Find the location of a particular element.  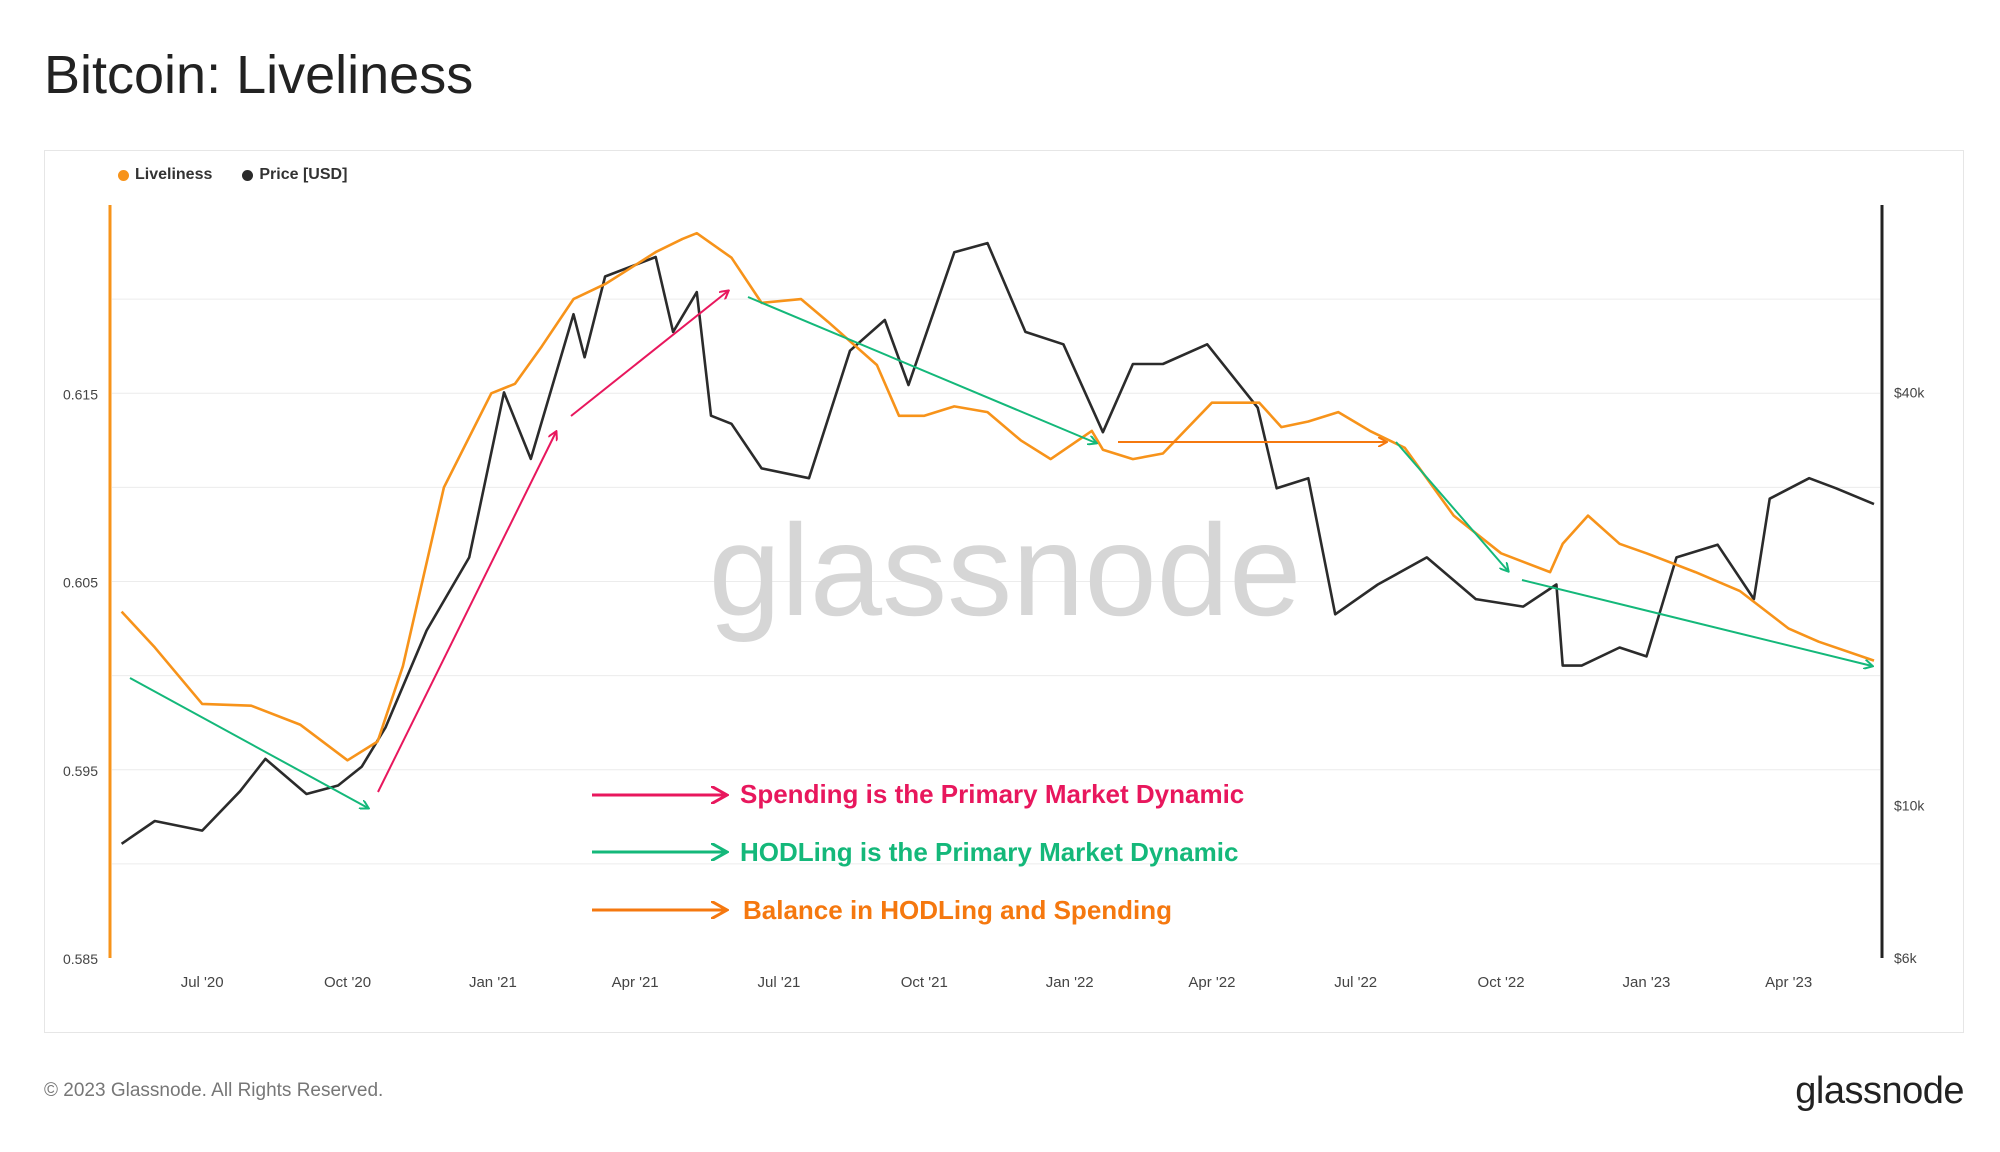

chart-legend: Liveliness Price [USD] is located at coordinates (232, 175).